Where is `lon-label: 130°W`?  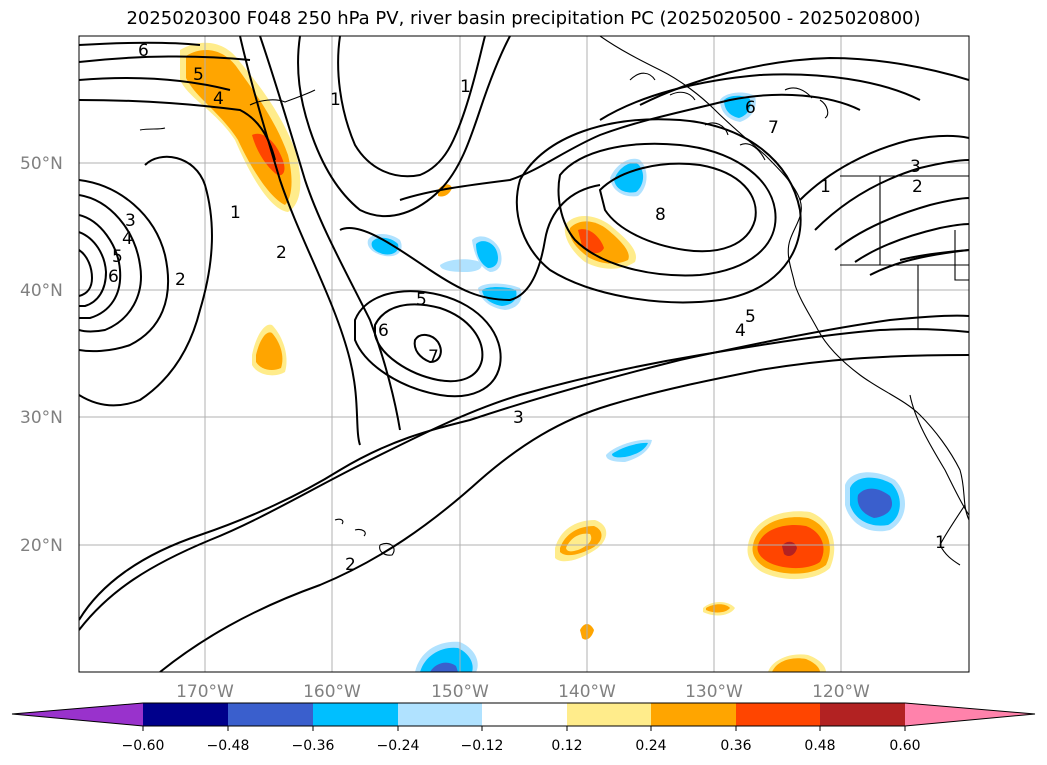 lon-label: 130°W is located at coordinates (714, 692).